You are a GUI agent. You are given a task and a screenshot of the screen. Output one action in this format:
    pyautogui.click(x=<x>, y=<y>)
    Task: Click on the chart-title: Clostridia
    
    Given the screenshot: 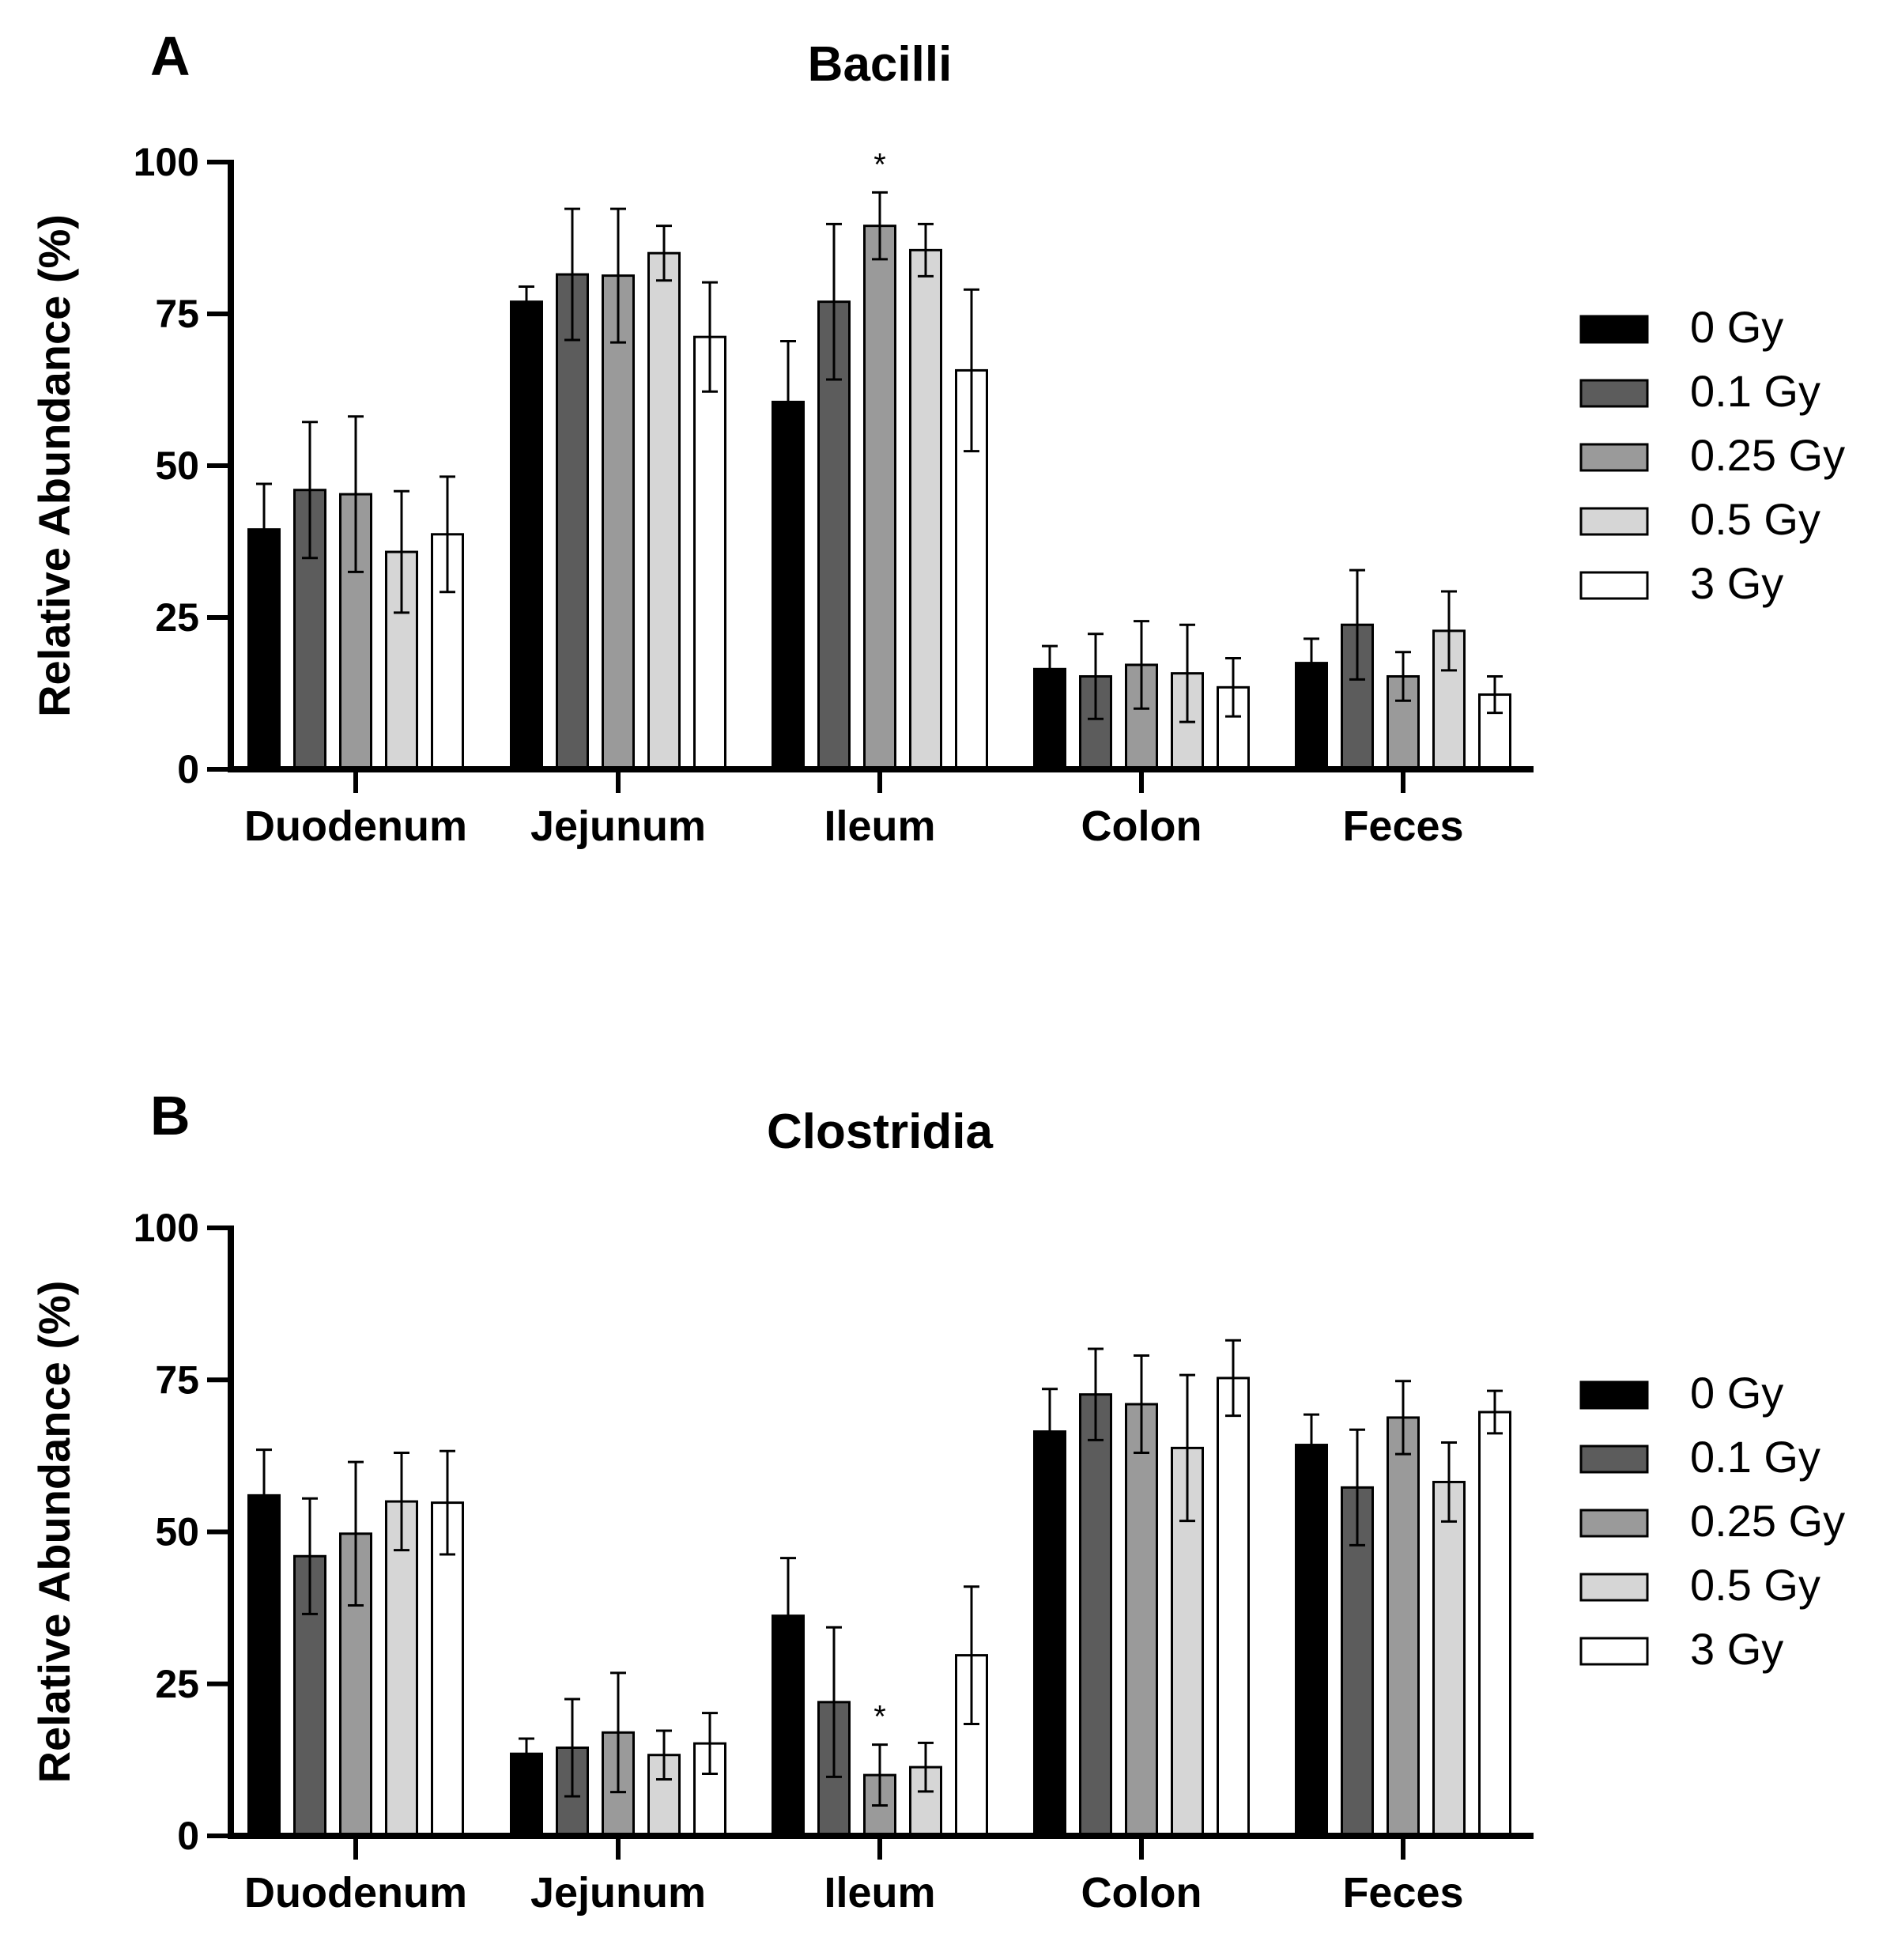 What is the action you would take?
    pyautogui.click(x=880, y=1132)
    